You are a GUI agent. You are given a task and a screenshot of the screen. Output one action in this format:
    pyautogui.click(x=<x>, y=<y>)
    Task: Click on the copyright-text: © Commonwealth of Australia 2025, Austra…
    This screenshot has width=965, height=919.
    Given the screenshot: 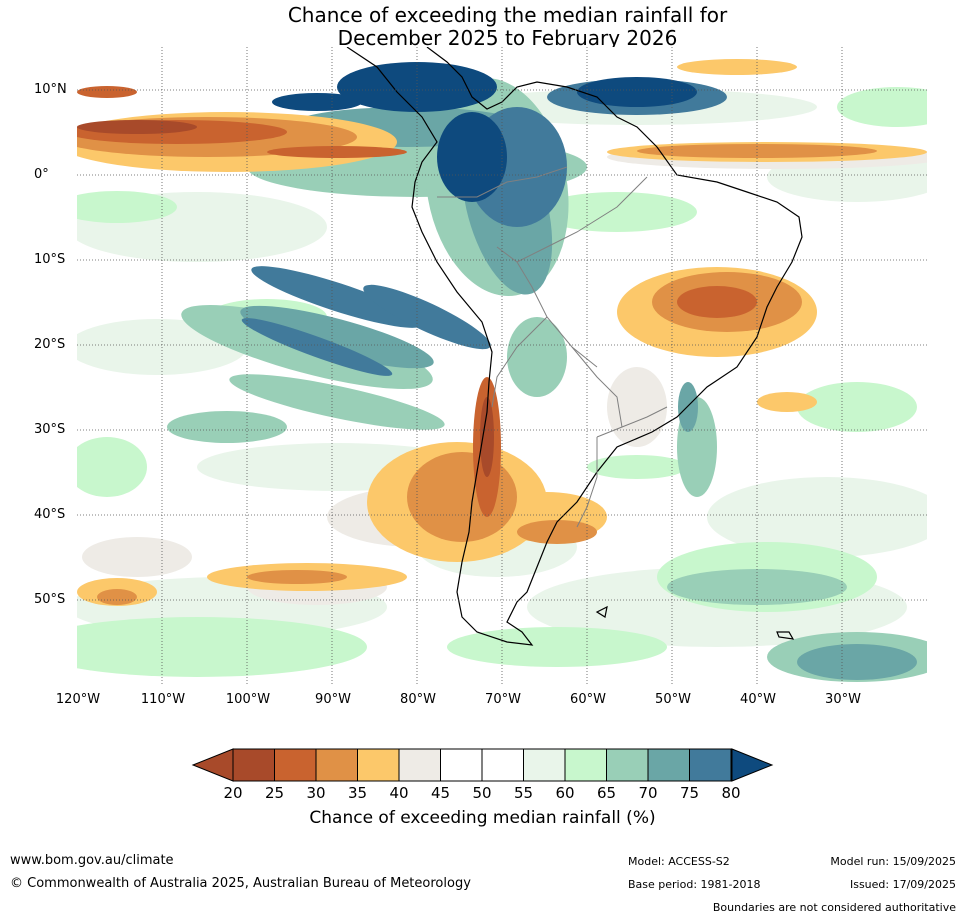 What is the action you would take?
    pyautogui.click(x=240, y=883)
    